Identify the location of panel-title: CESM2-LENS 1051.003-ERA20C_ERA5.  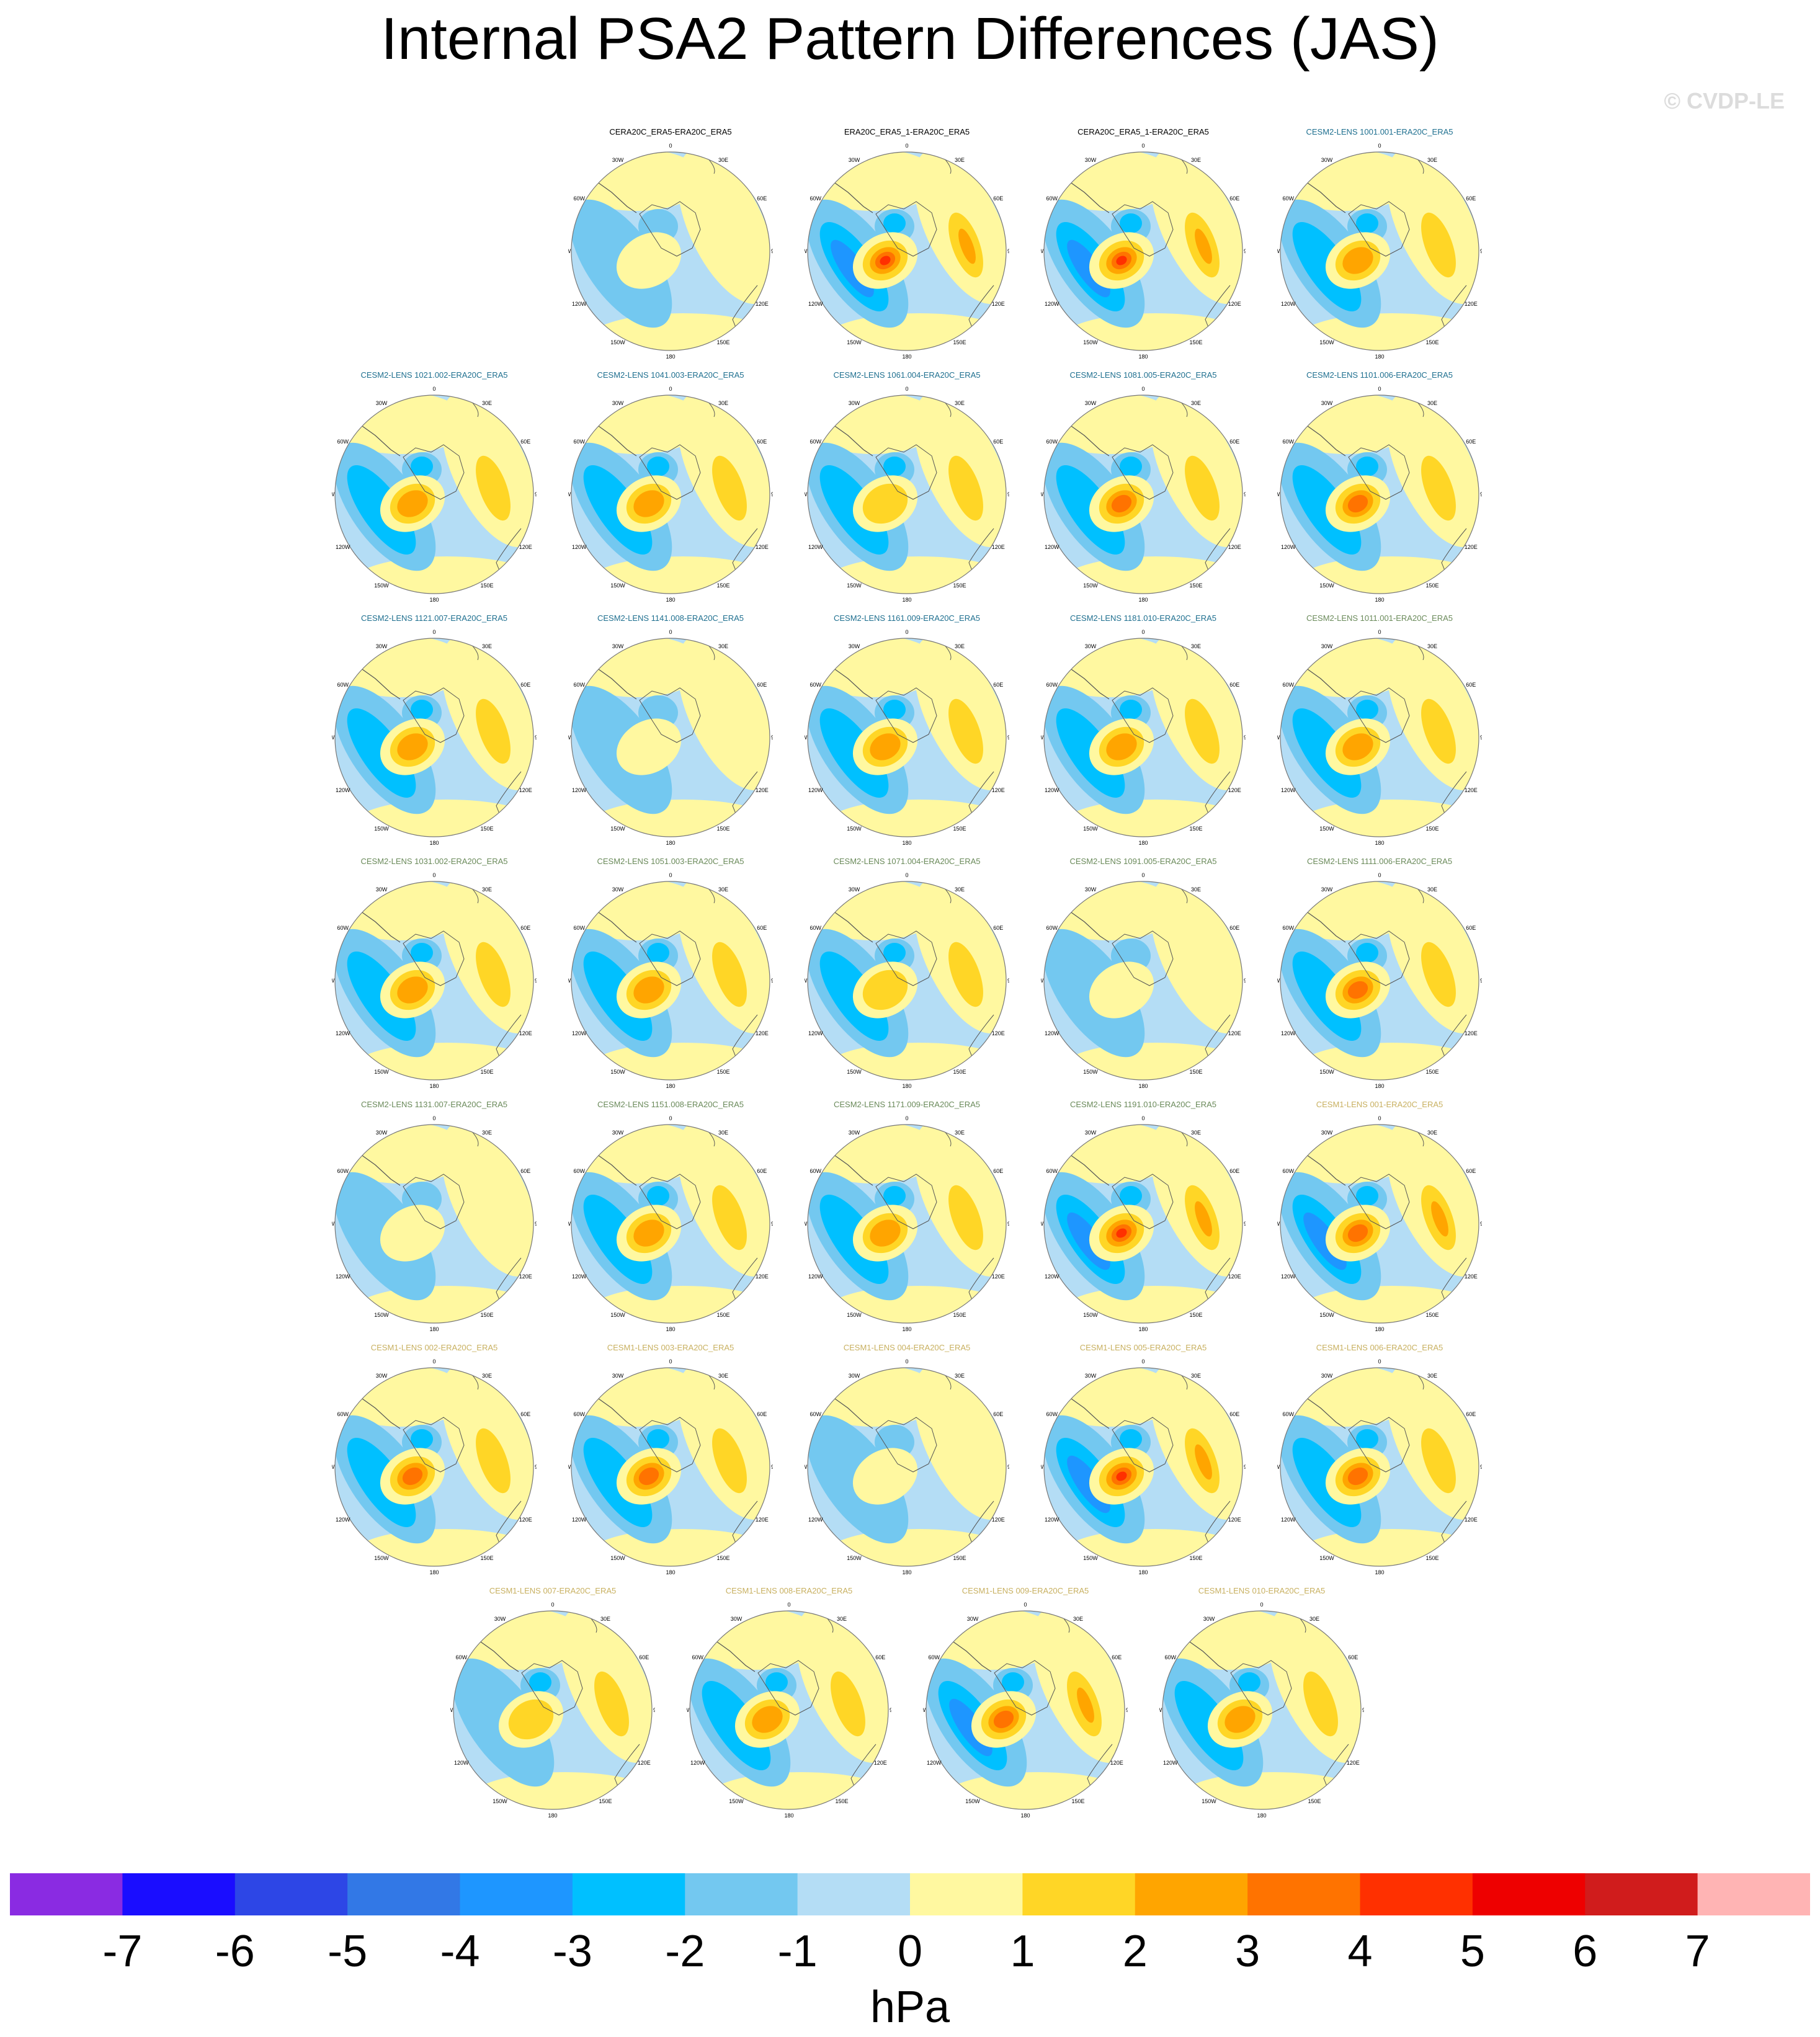
(670, 861).